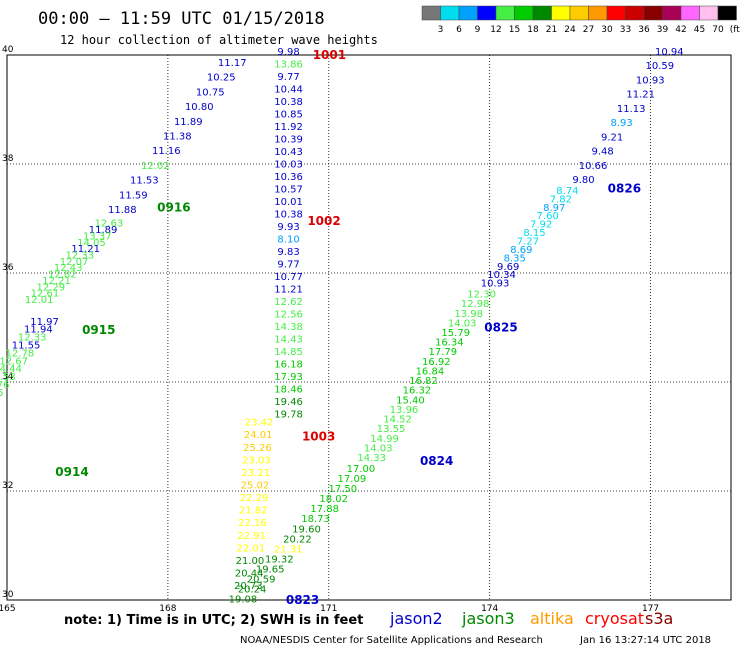 The height and width of the screenshot is (650, 740). I want to click on swh-value: 10.38, so click(288, 214).